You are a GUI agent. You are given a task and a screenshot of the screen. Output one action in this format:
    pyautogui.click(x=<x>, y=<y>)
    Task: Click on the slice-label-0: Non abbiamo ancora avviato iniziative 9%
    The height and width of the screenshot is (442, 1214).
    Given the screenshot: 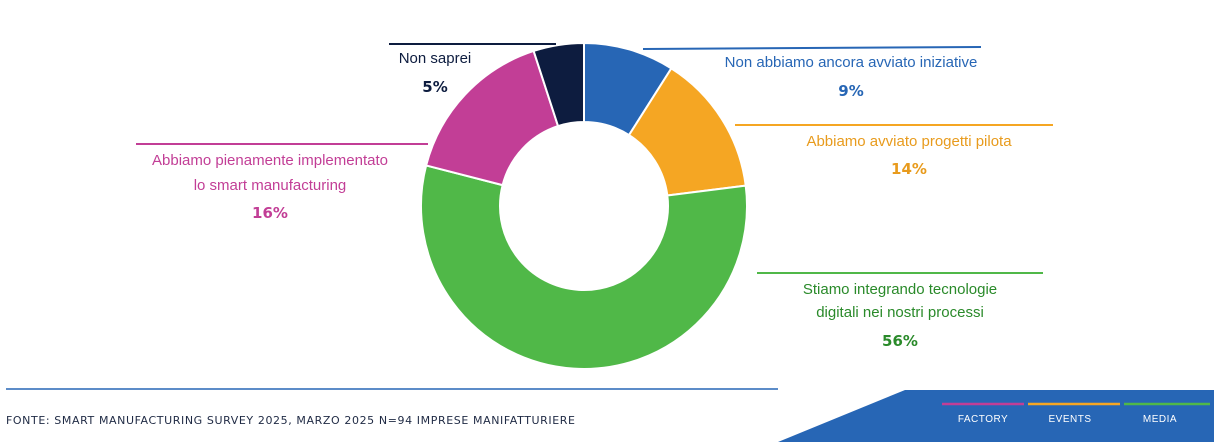 What is the action you would take?
    pyautogui.click(x=812, y=73)
    